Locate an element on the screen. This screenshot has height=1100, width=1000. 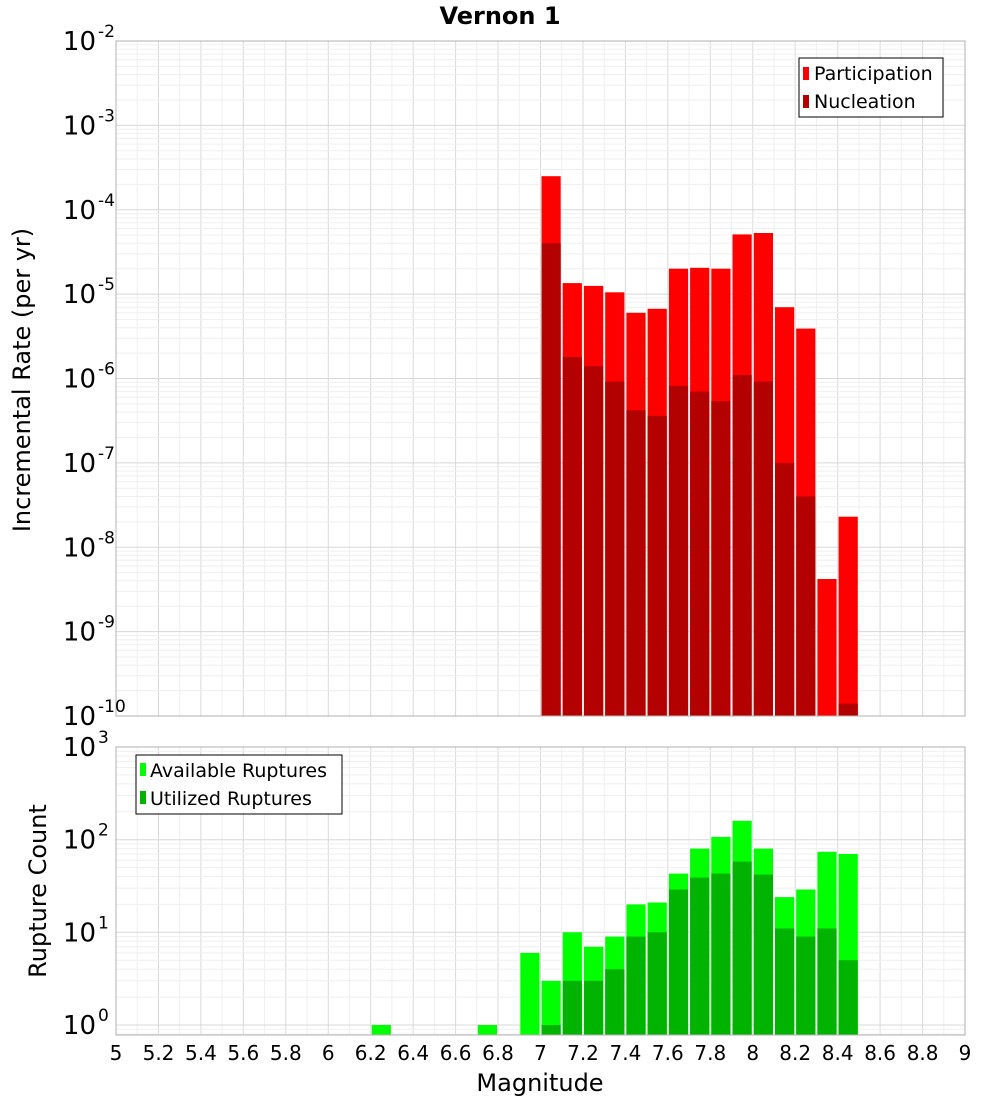
participation-legend-label: Participation is located at coordinates (873, 74).